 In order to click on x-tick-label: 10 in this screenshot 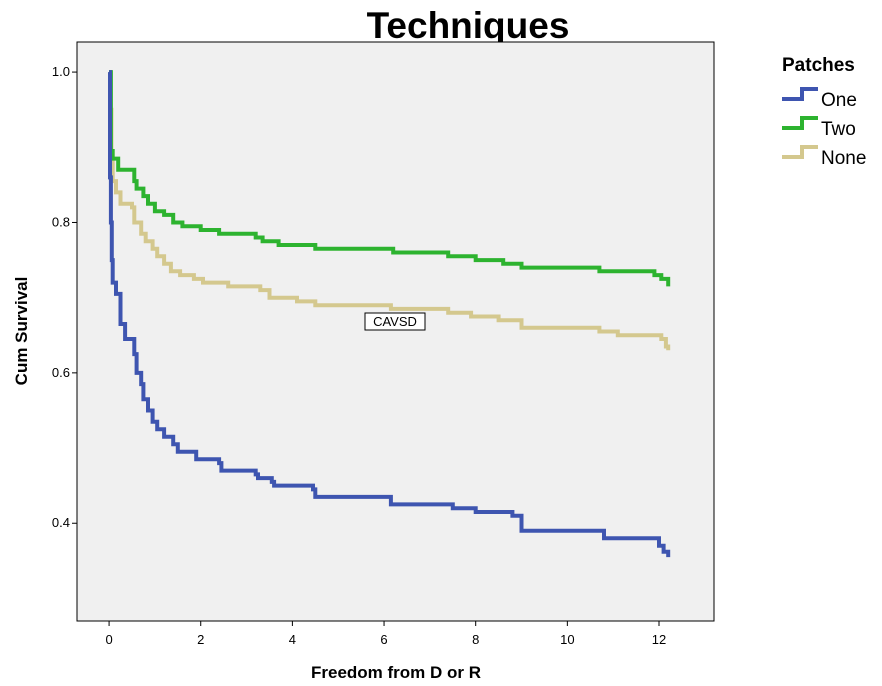, I will do `click(567, 639)`.